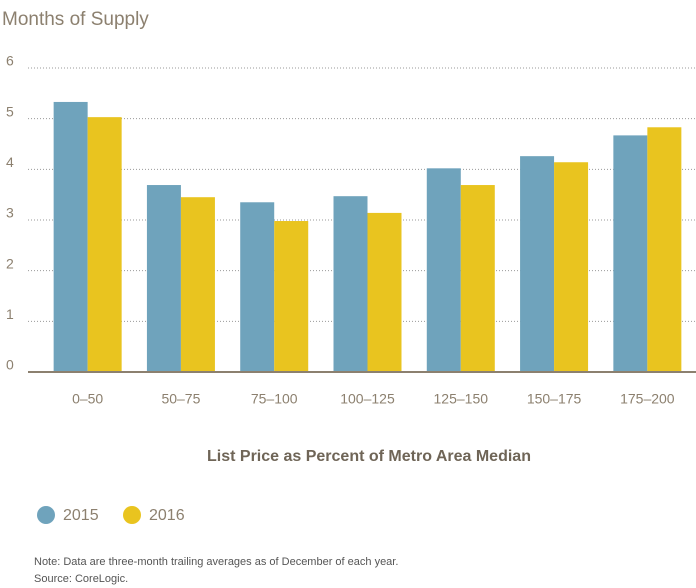  What do you see at coordinates (75, 19) in the screenshot?
I see `y-axis-title: Months of Supply` at bounding box center [75, 19].